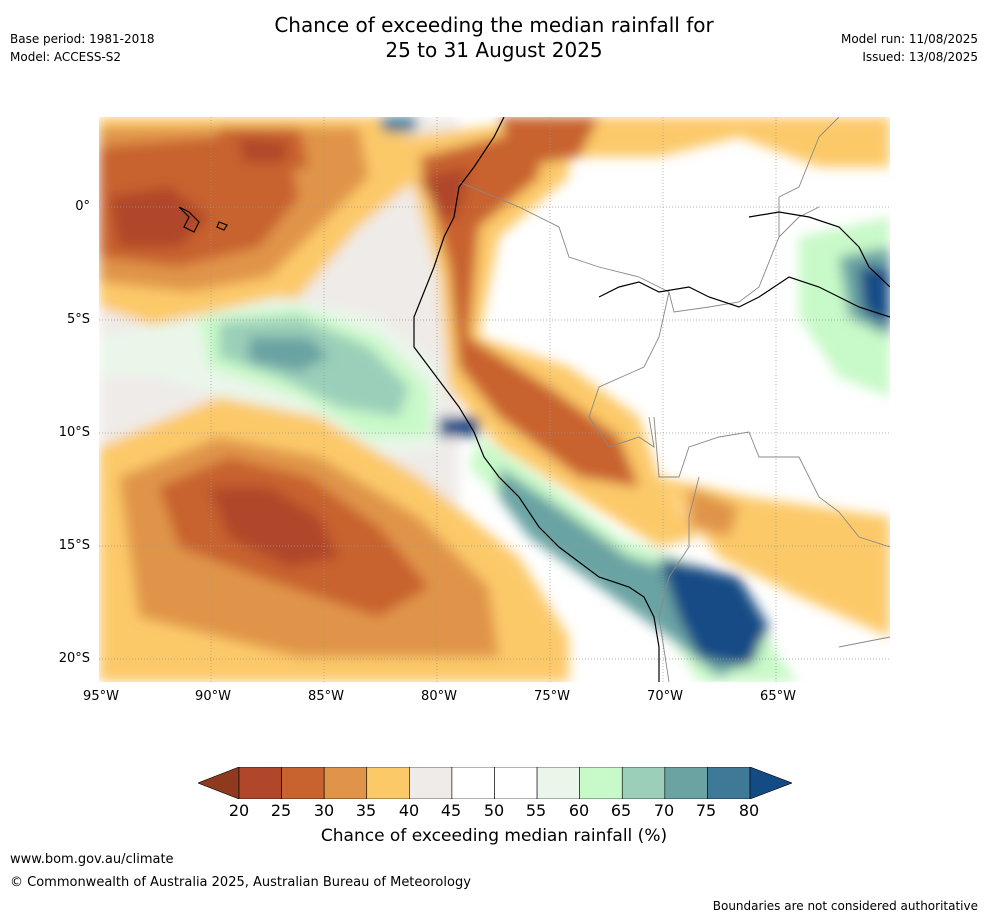 This screenshot has width=988, height=919. I want to click on colorbar, so click(495, 783).